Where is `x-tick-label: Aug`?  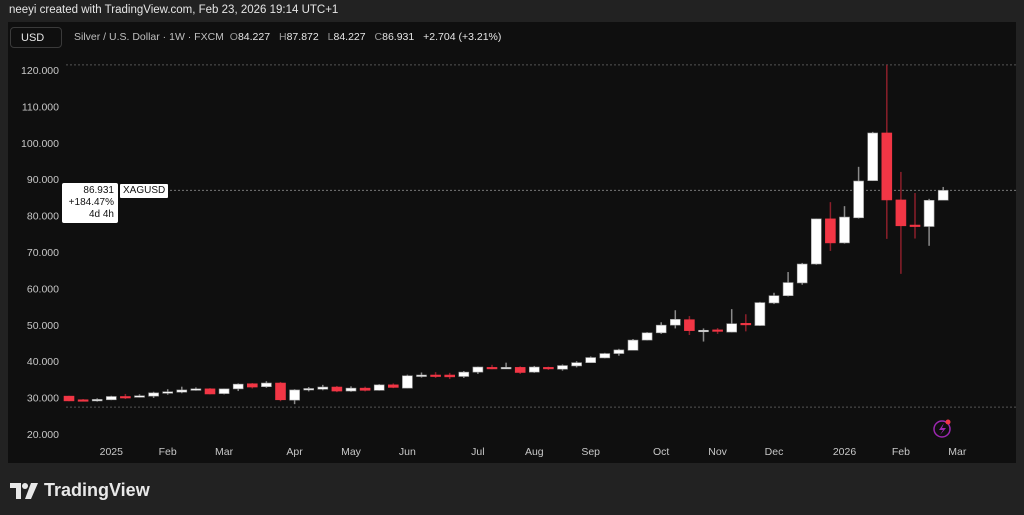
x-tick-label: Aug is located at coordinates (534, 452).